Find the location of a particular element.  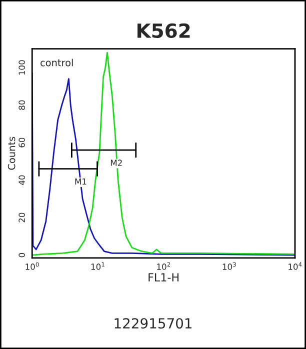

y-axis-title: Counts is located at coordinates (12, 153).